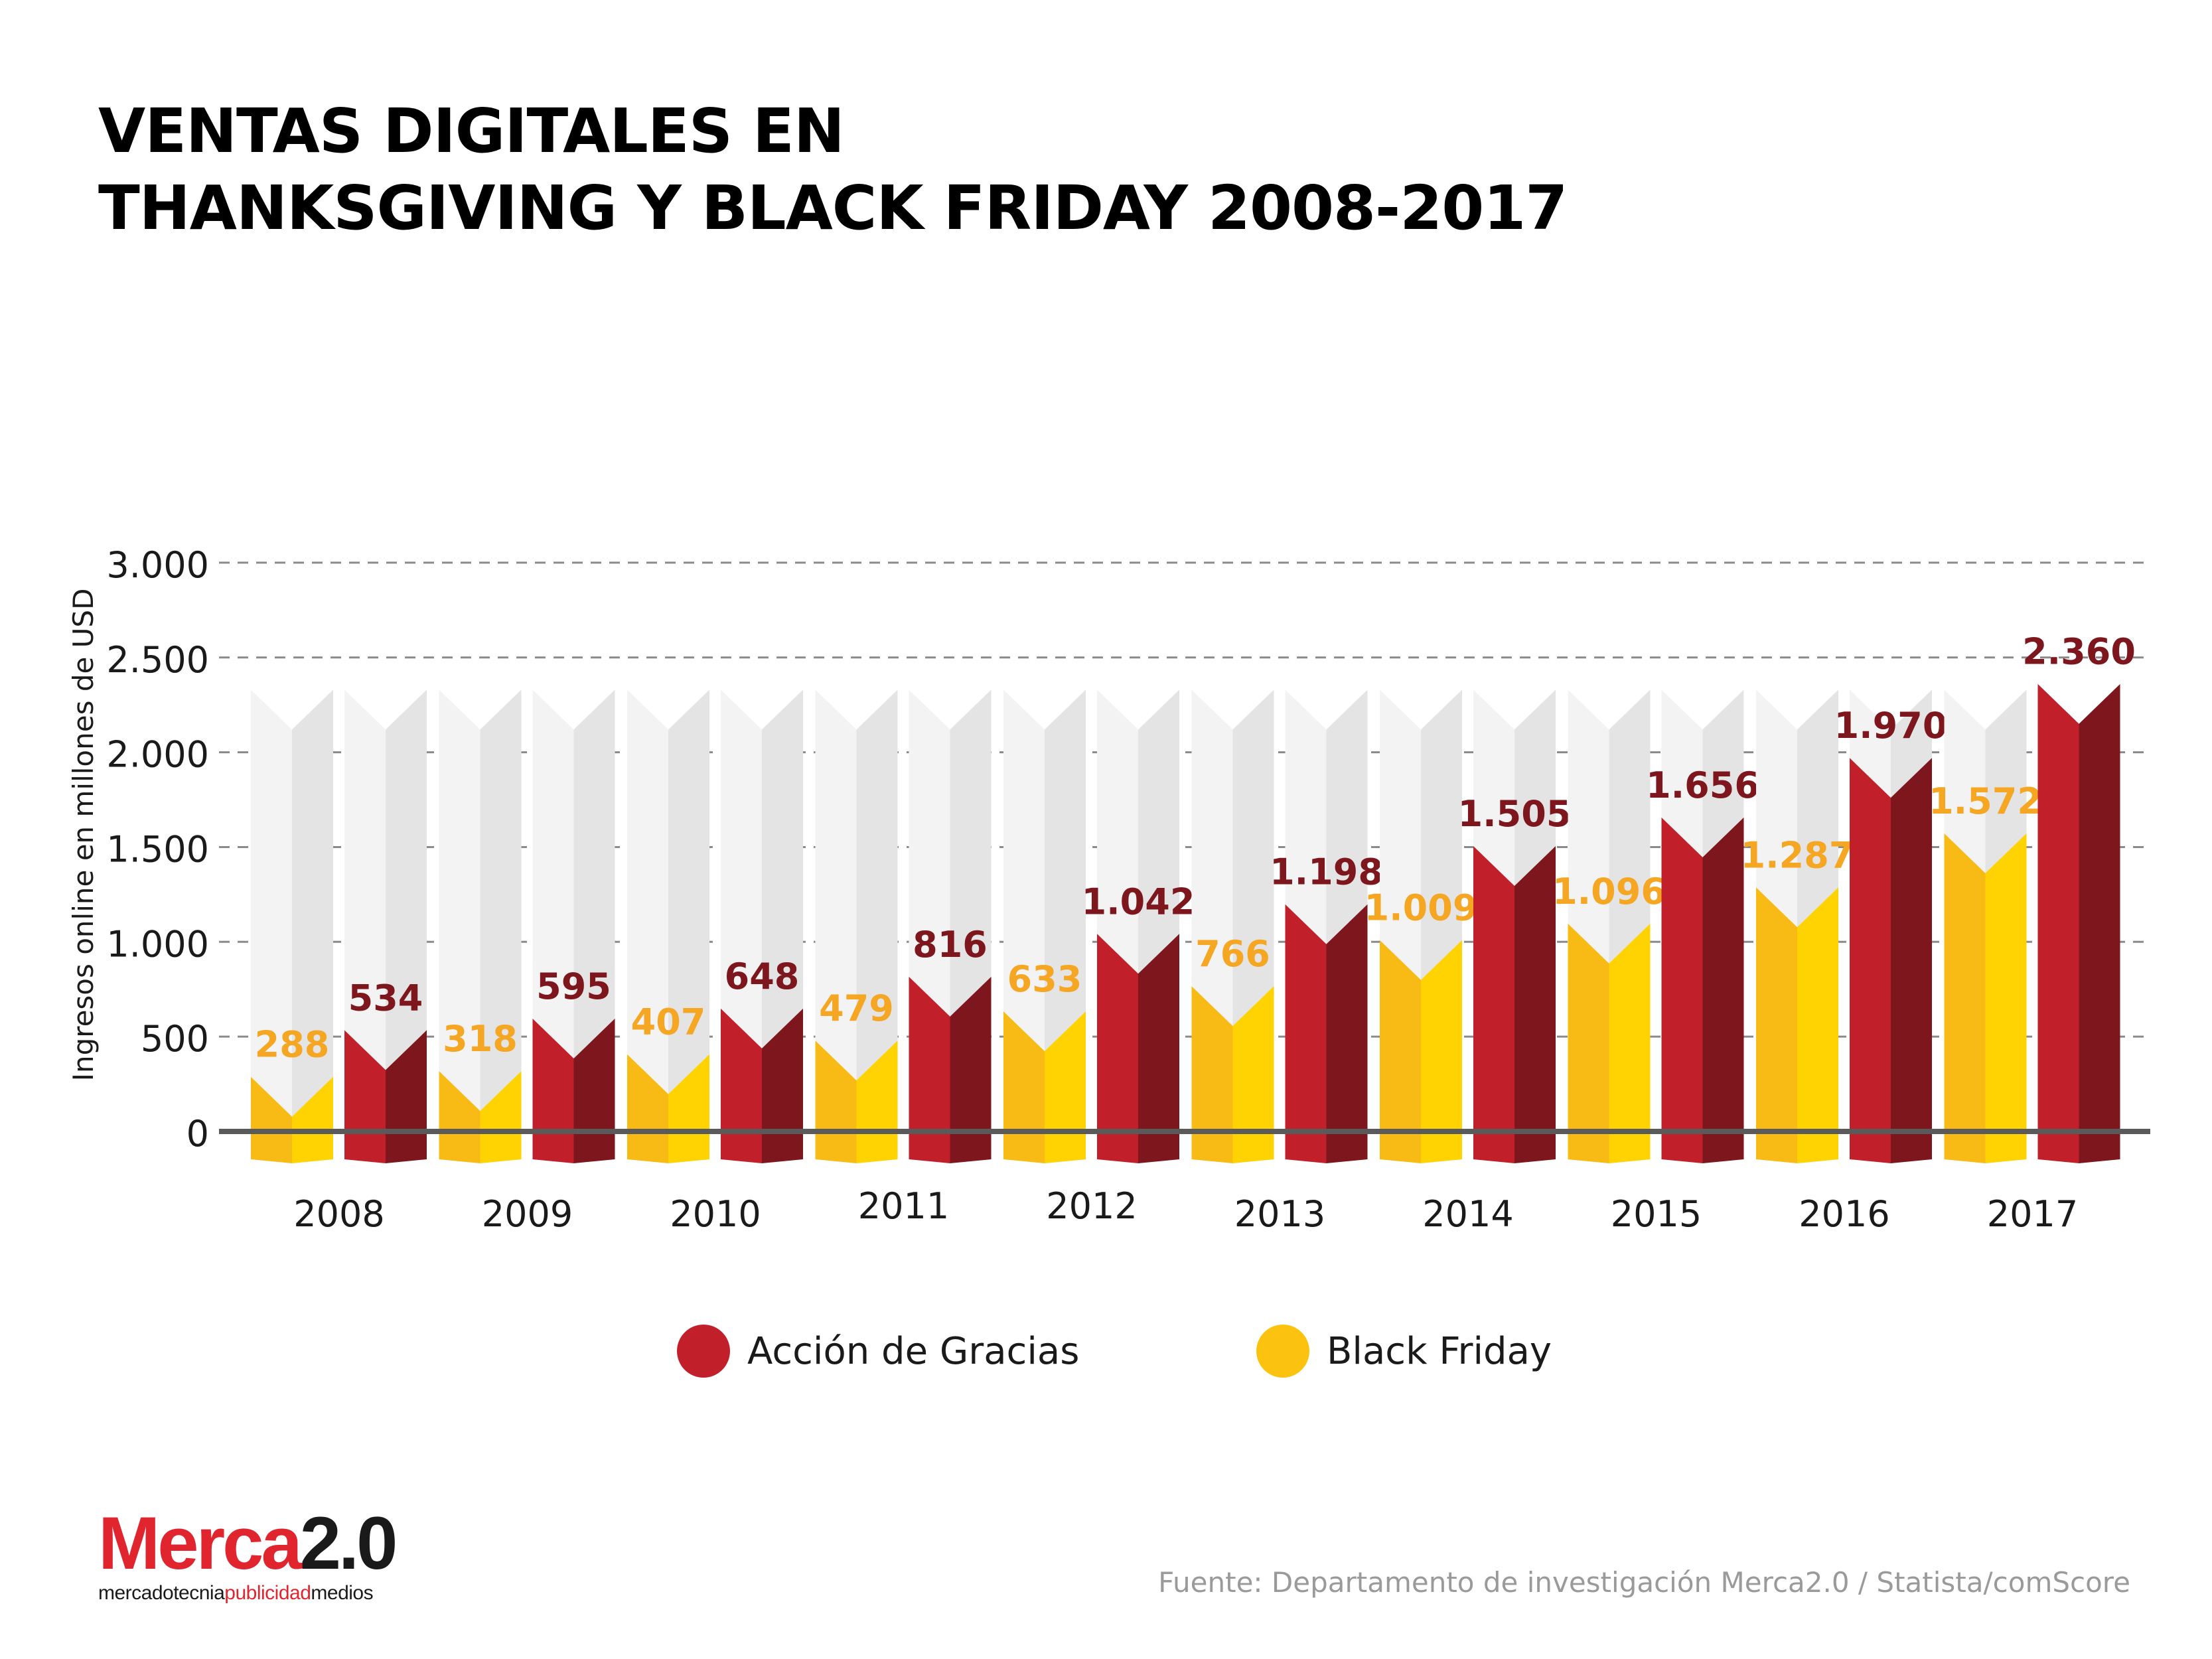 The image size is (2212, 1659). I want to click on y-tick-label: 2.500, so click(157, 660).